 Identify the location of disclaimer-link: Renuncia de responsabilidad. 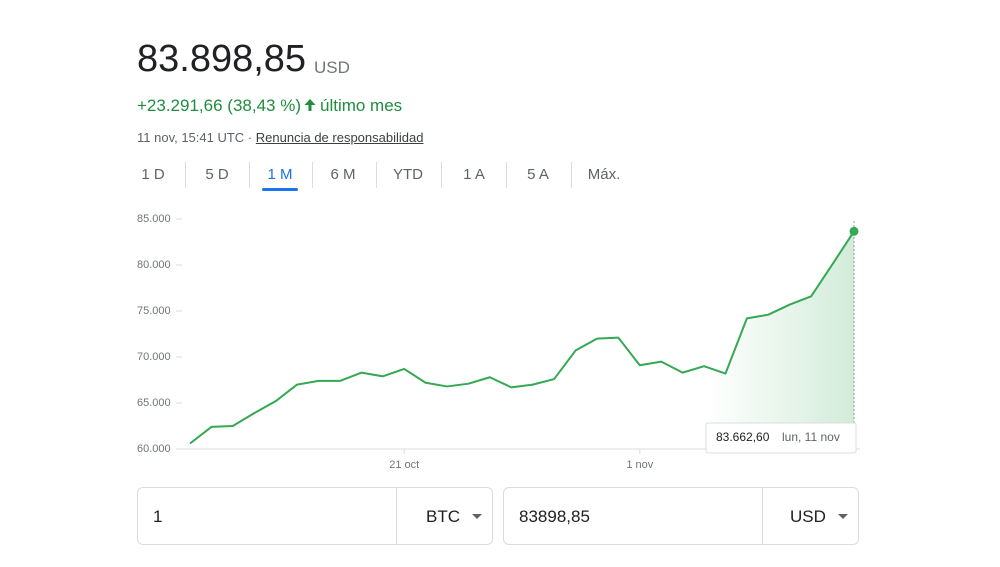
(339, 137).